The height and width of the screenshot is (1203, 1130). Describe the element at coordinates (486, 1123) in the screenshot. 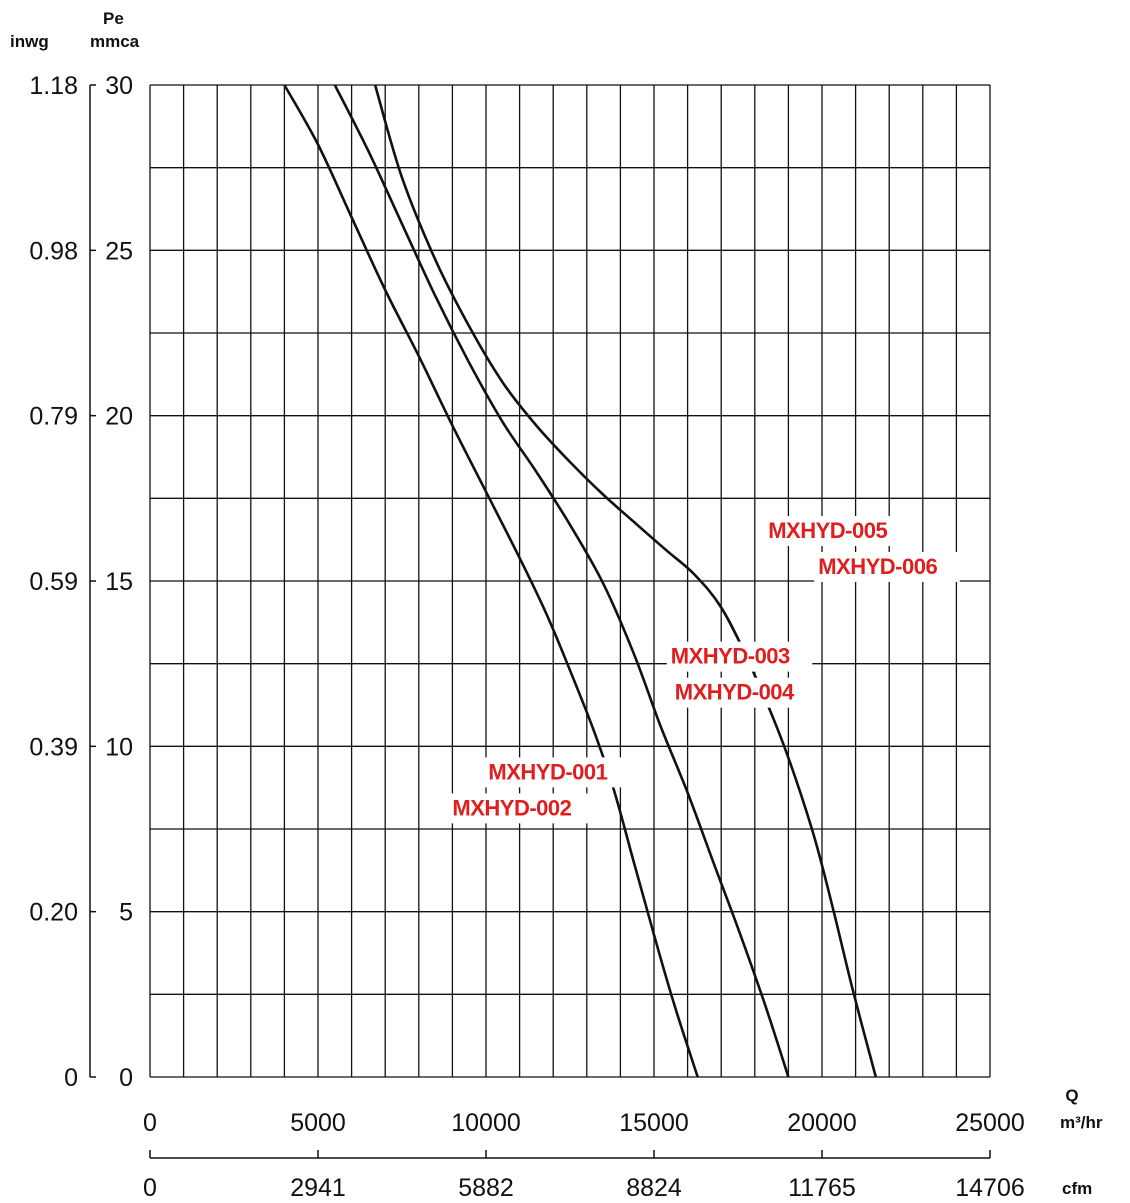

I see `x-tick-label-m3hr: 10000` at that location.